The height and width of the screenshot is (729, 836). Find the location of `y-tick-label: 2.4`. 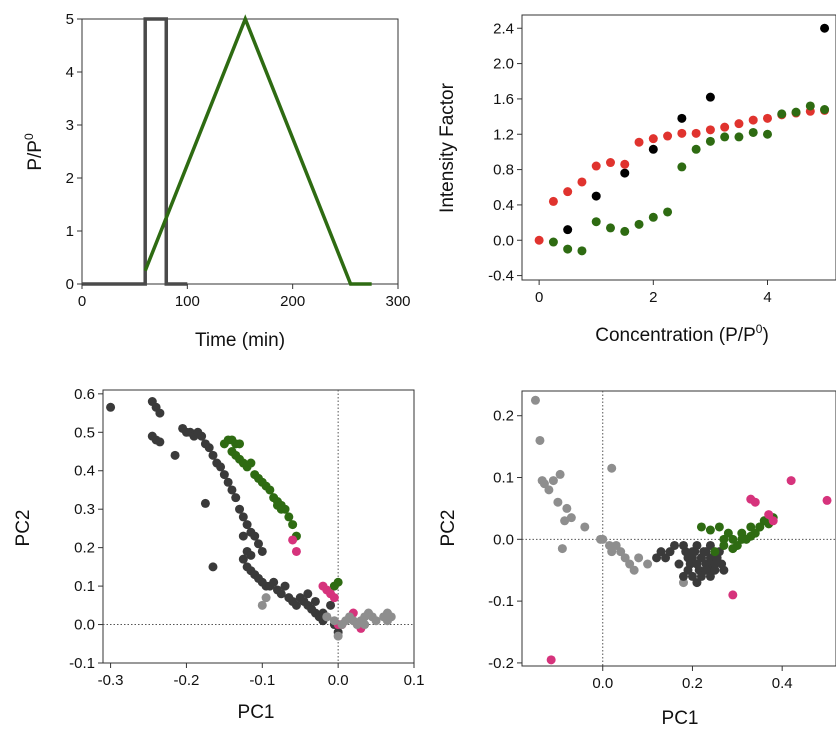

y-tick-label: 2.4 is located at coordinates (503, 28).